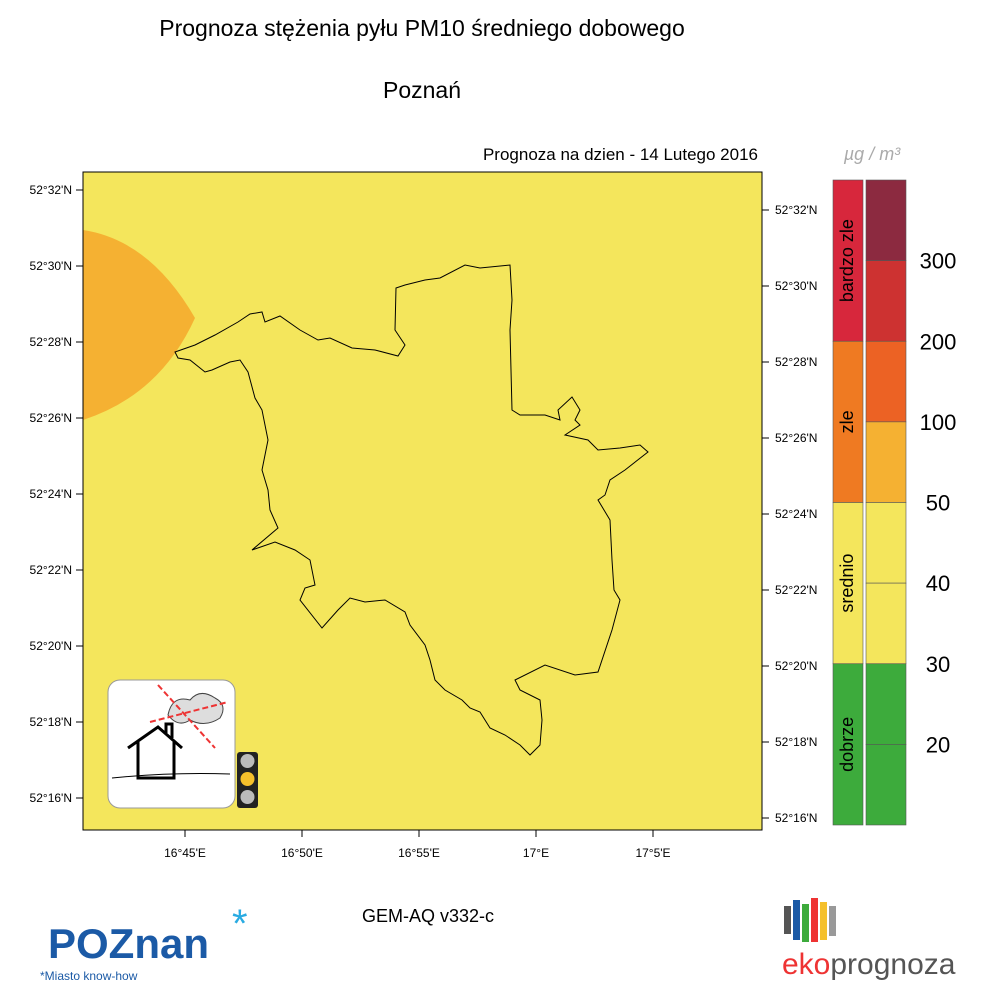 This screenshot has height=1005, width=1000. I want to click on cloud-drawing, so click(195, 708).